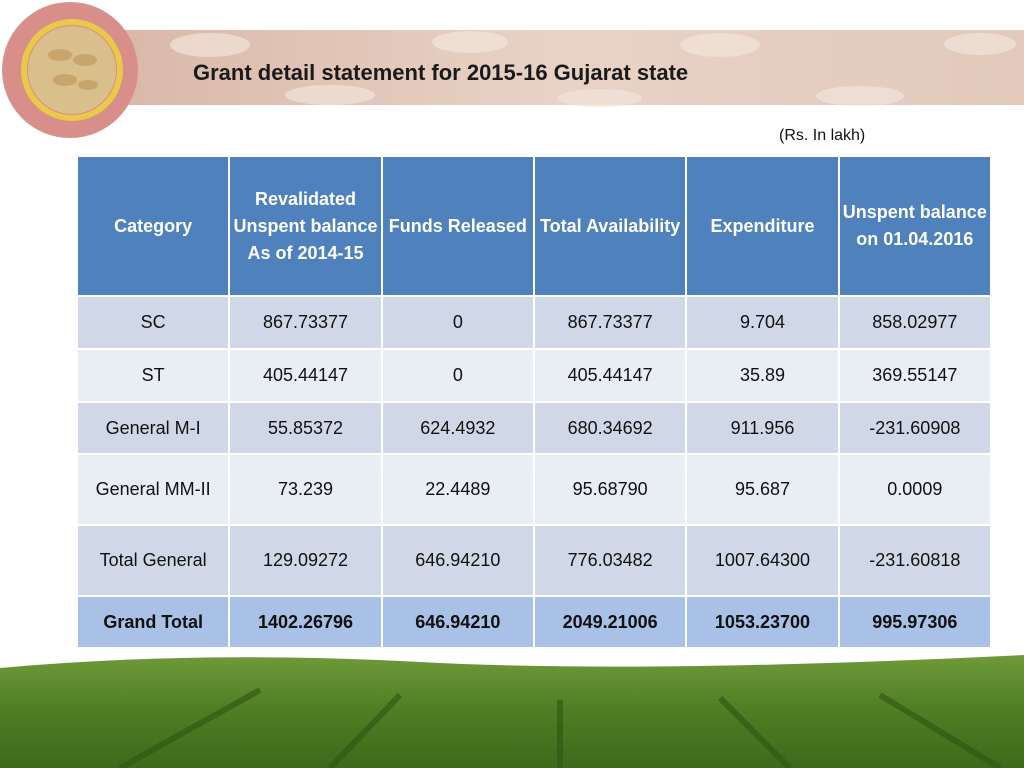  I want to click on column-header: Expenditure, so click(762, 226).